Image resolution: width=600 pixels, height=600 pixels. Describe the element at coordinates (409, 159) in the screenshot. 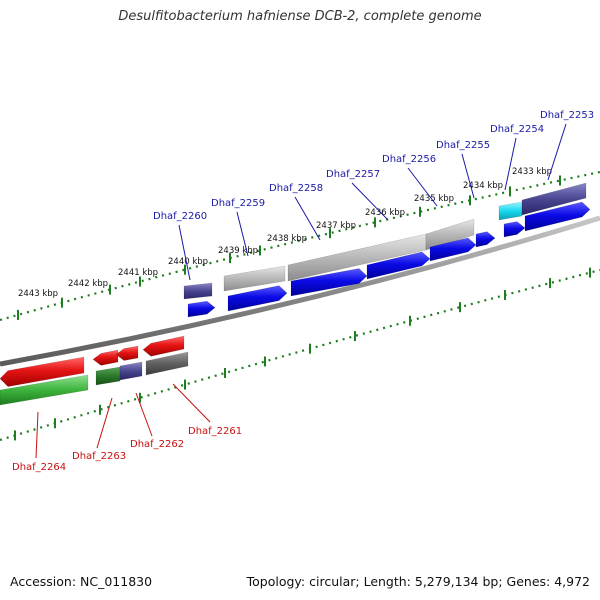

I see `gene-label-2256: Dhaf_2256` at that location.